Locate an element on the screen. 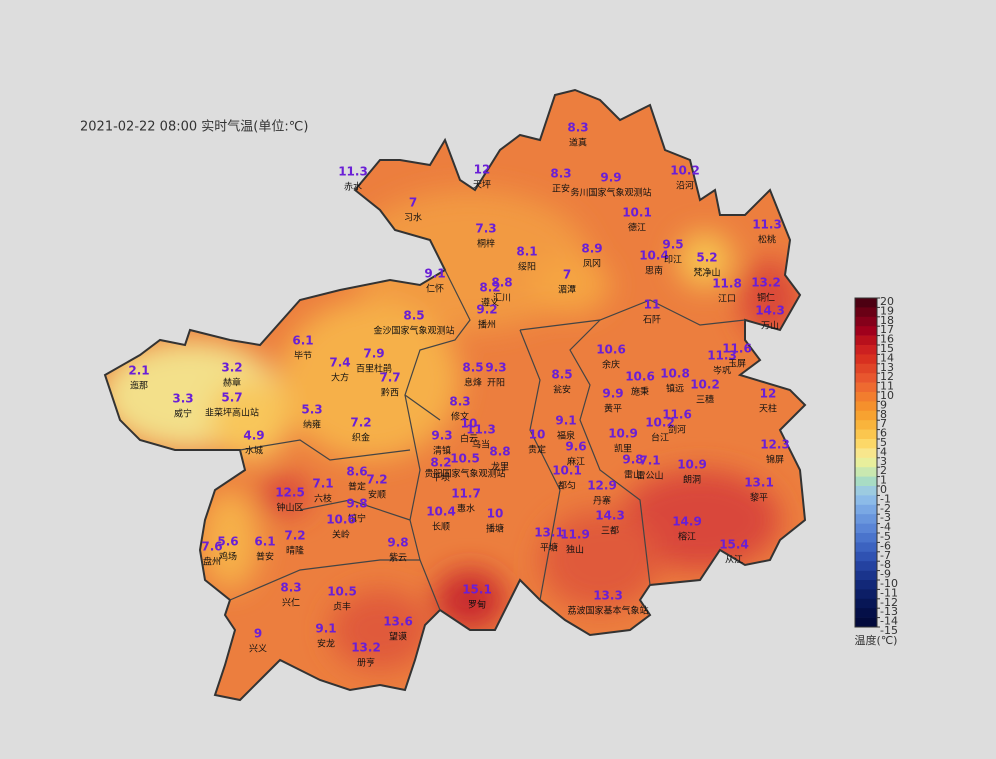  station-name: 惠水 is located at coordinates (466, 509).